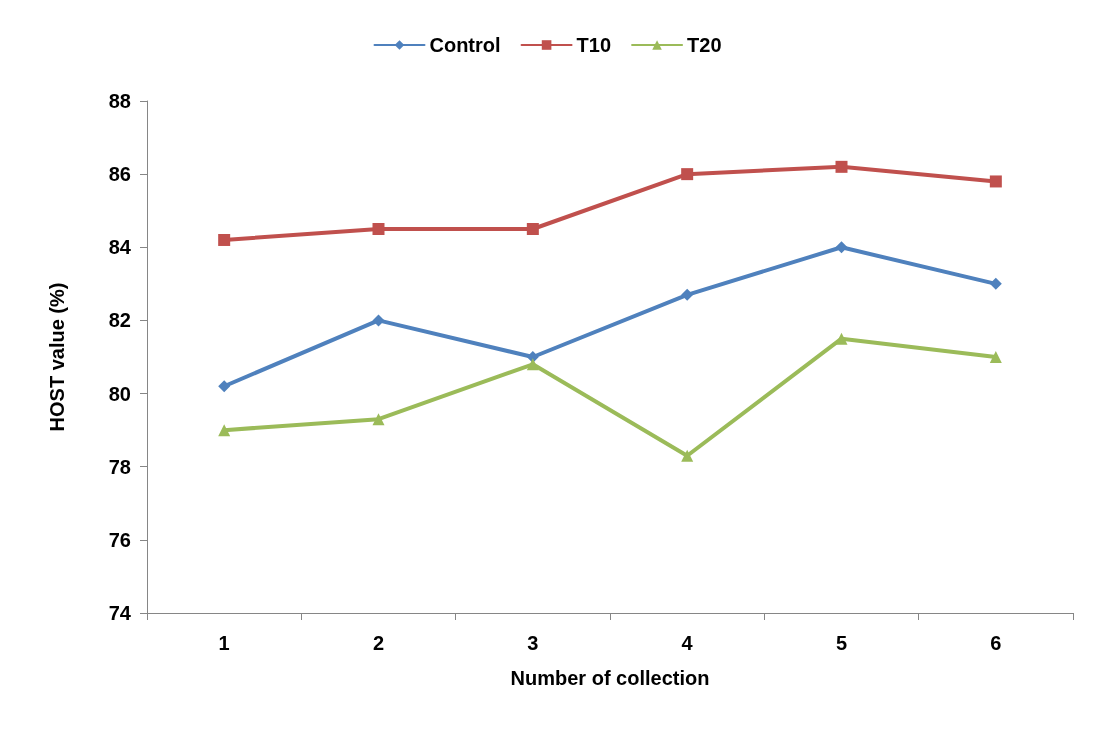  Describe the element at coordinates (119, 174) in the screenshot. I see `y-tick-label: 86` at that location.